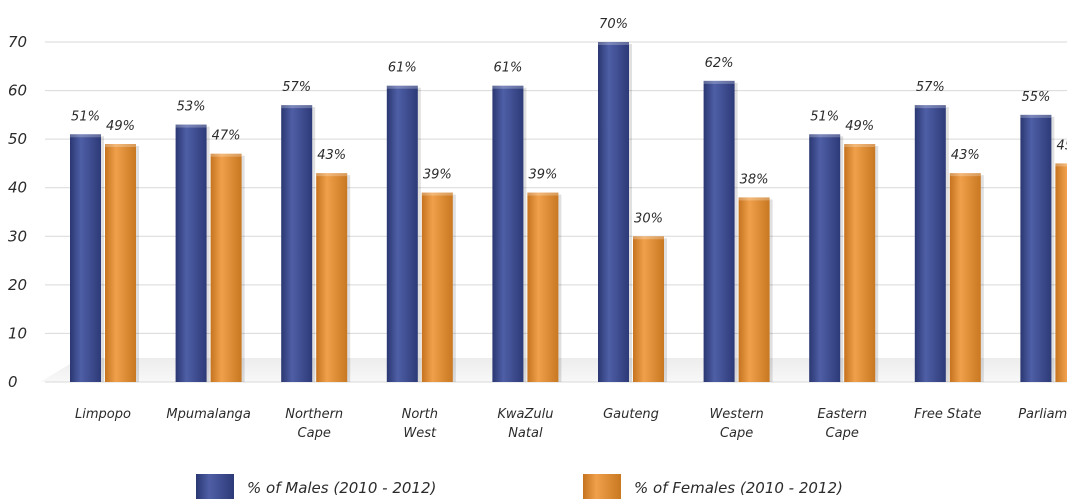  What do you see at coordinates (17, 212) in the screenshot?
I see `y-axis-ticks: 0 10 20 30 40 50 60 70` at bounding box center [17, 212].